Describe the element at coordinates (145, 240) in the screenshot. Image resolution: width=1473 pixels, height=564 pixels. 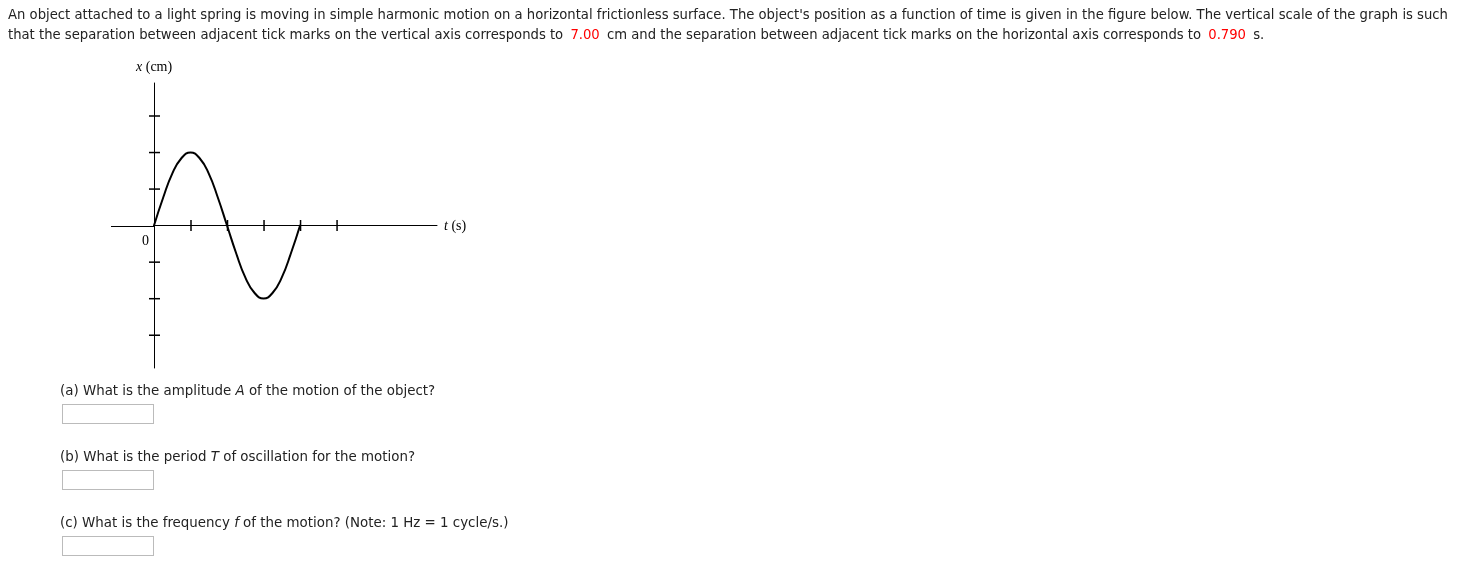
I see `text: 0` at that location.